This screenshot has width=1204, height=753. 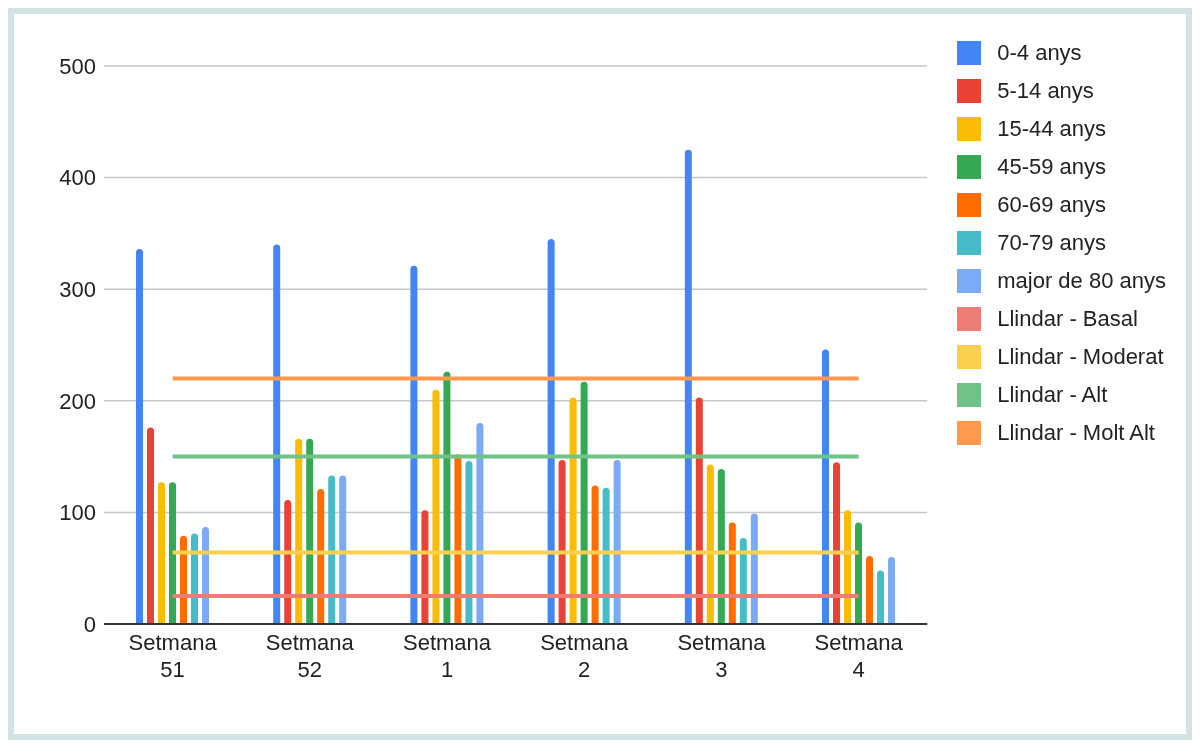 What do you see at coordinates (1045, 91) in the screenshot?
I see `legend-label: 5-14 anys` at bounding box center [1045, 91].